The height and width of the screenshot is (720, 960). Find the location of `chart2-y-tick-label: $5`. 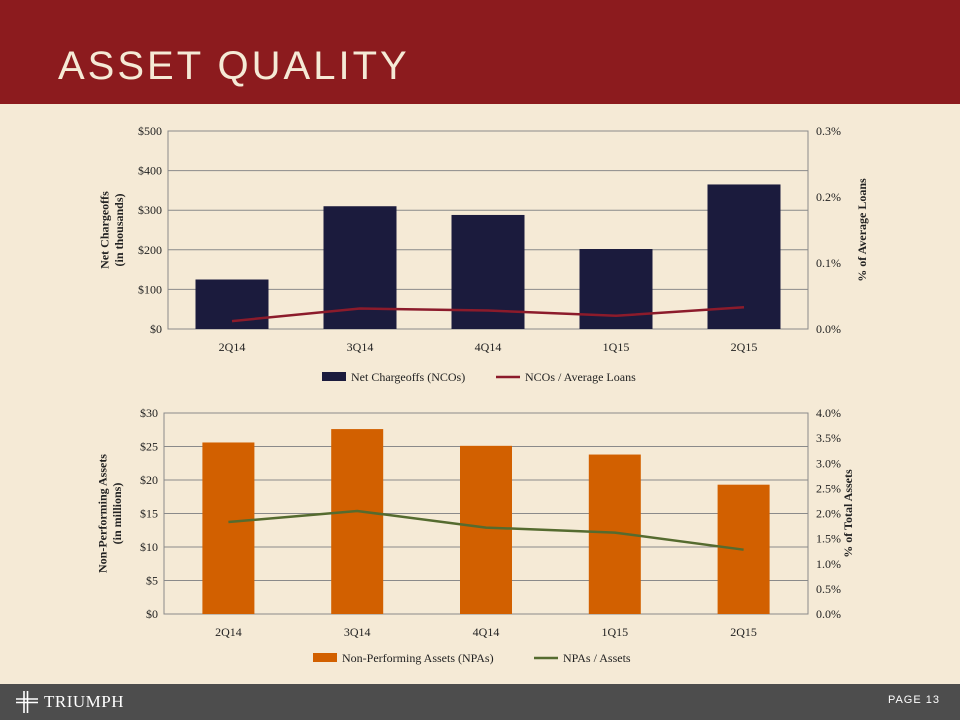

chart2-y-tick-label: $5 is located at coordinates (152, 581).